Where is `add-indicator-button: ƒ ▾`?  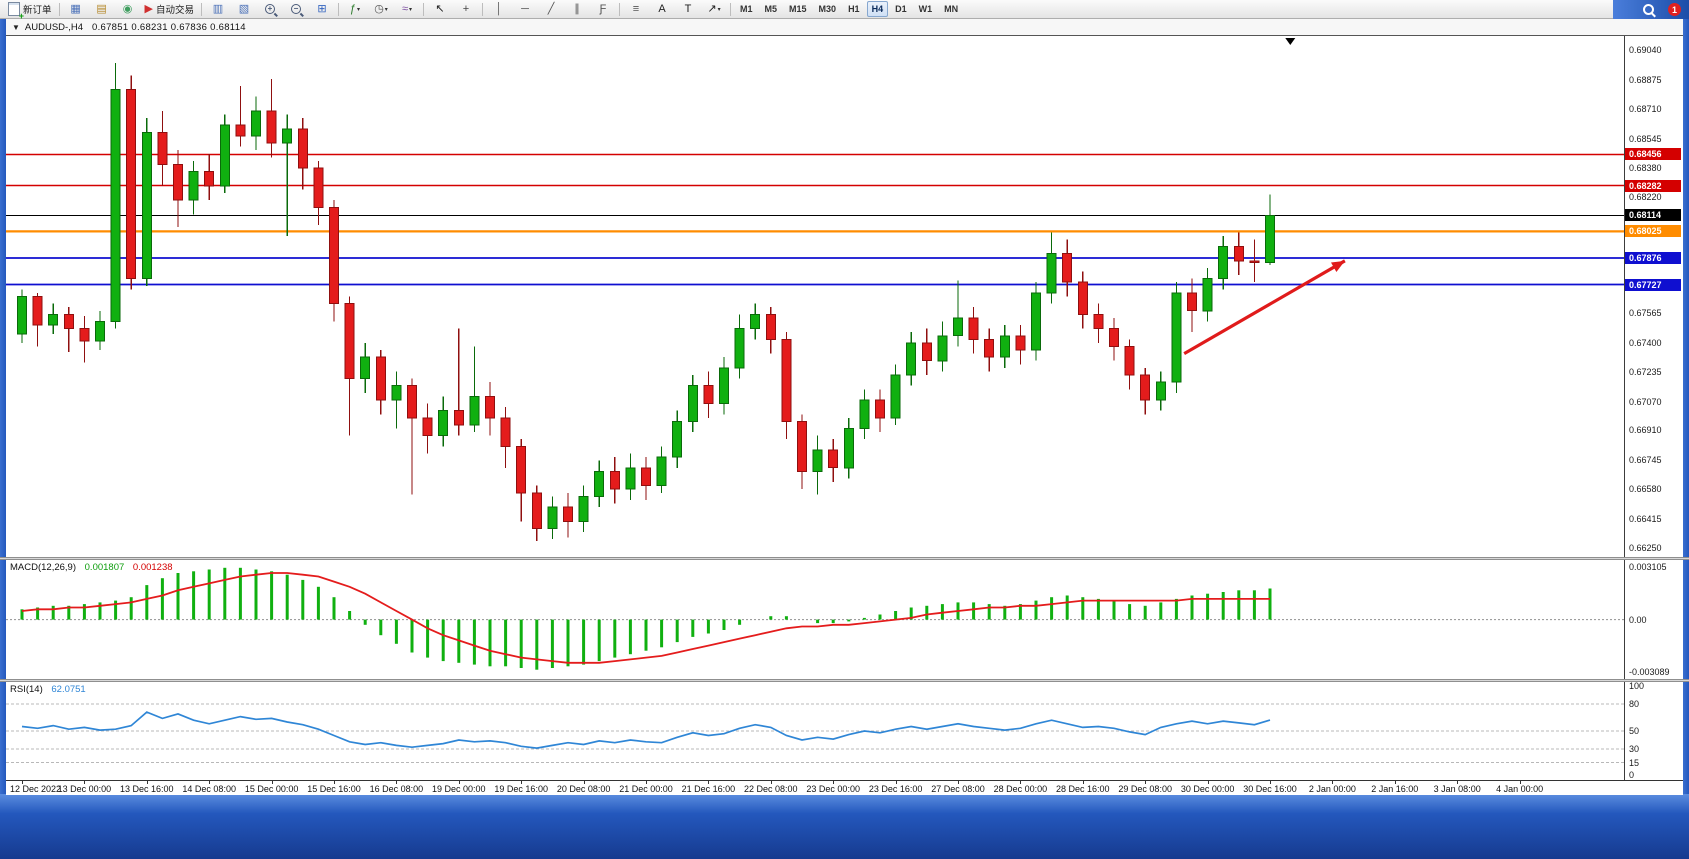
add-indicator-button: ƒ ▾ is located at coordinates (355, 9).